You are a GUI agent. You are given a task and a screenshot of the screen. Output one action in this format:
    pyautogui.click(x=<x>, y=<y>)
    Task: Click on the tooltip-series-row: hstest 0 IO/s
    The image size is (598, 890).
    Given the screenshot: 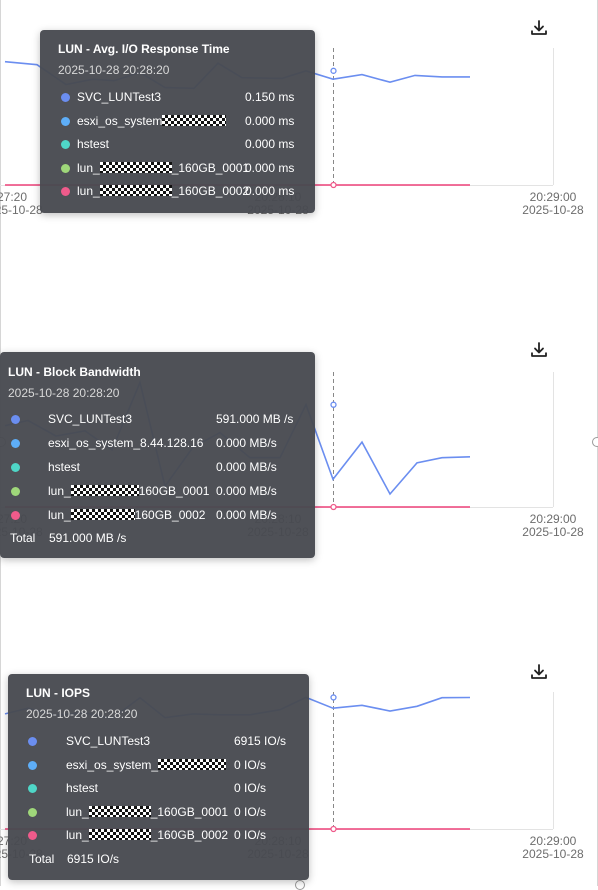 What is the action you would take?
    pyautogui.click(x=158, y=789)
    